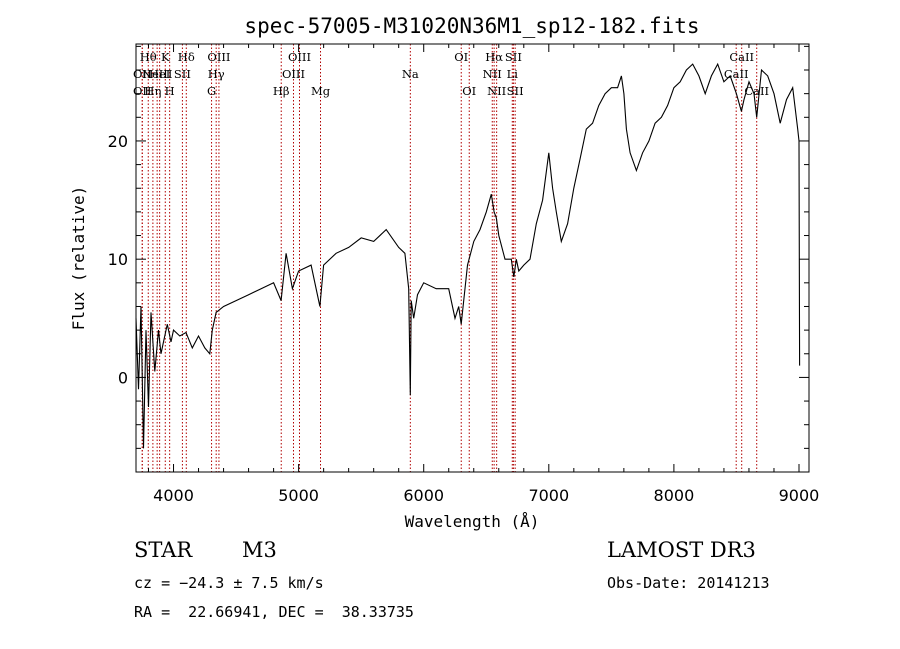  What do you see at coordinates (211, 91) in the screenshot?
I see `spectral-line-label: G` at bounding box center [211, 91].